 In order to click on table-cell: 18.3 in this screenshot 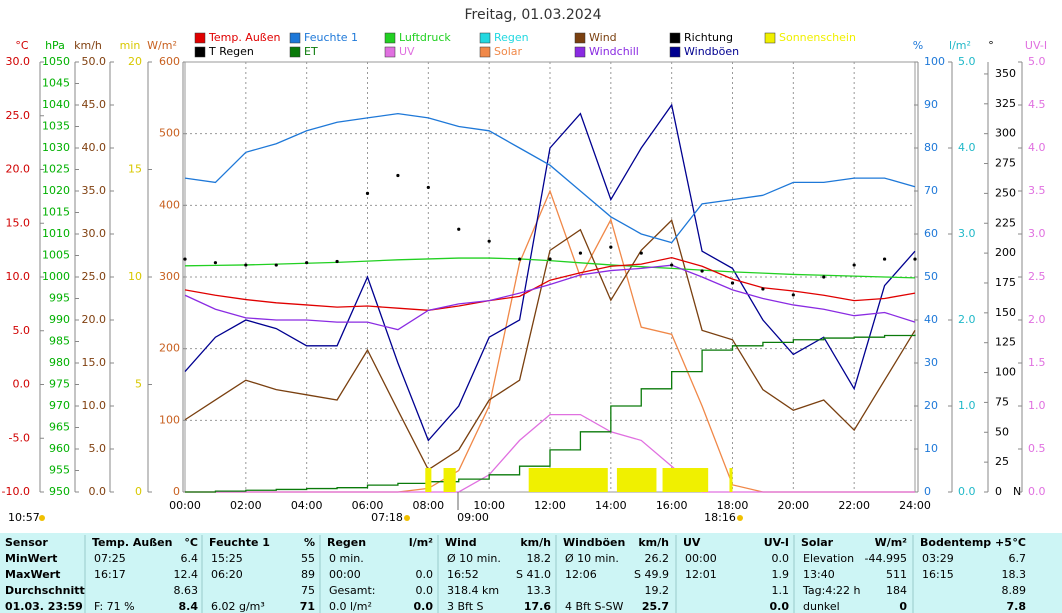, I will do `click(1014, 574)`.